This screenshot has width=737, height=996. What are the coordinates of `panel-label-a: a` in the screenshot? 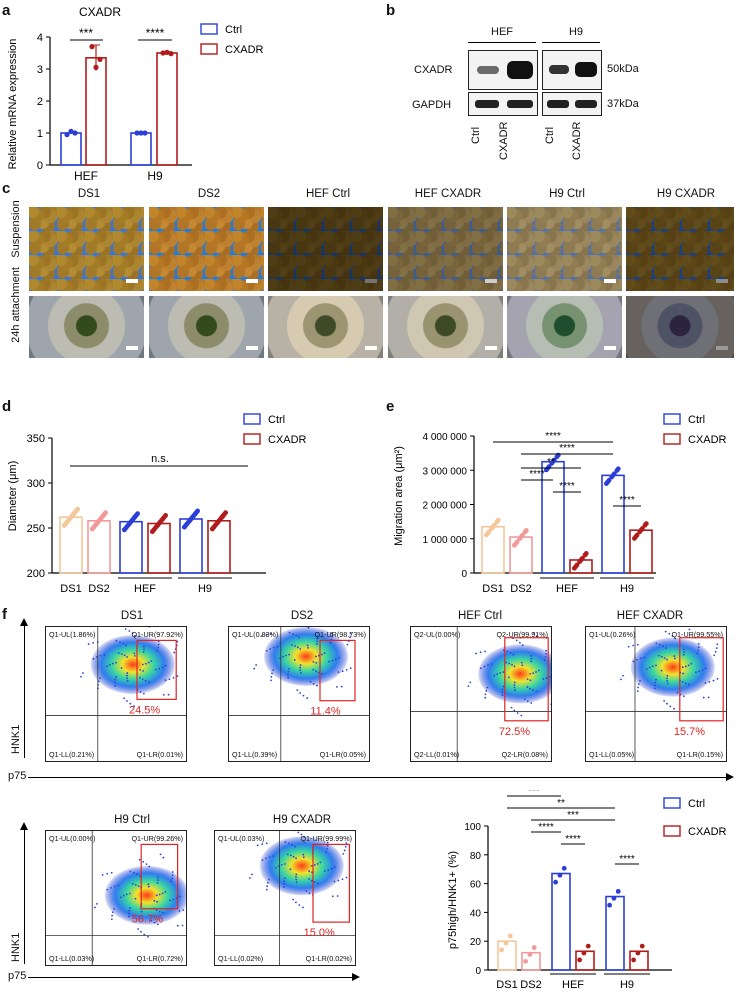 It's located at (6, 10).